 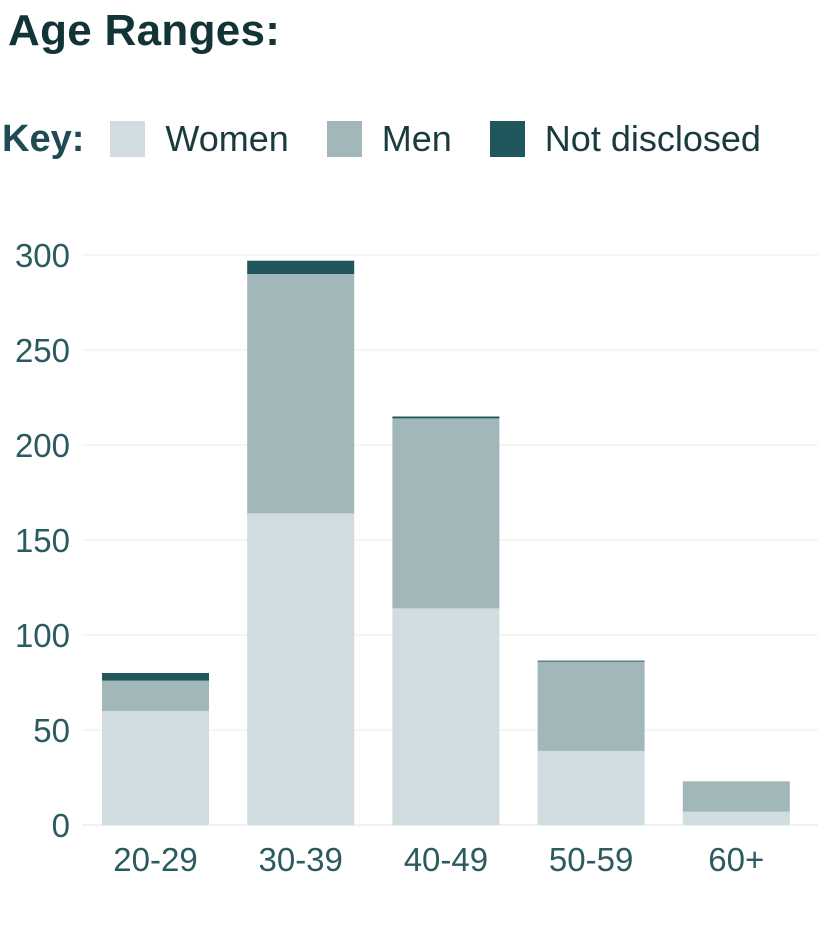 What do you see at coordinates (42, 635) in the screenshot?
I see `y-tick-label-100: 100` at bounding box center [42, 635].